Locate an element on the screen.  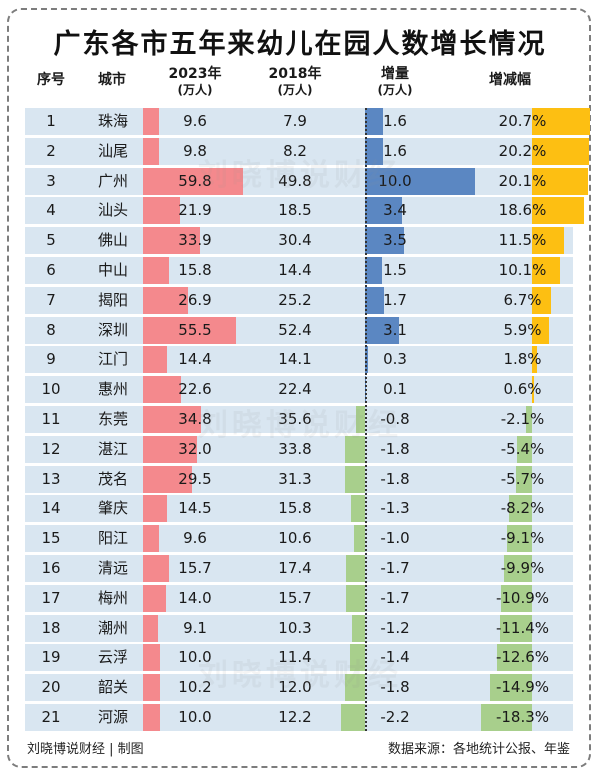
cell-2023: 15.7 is located at coordinates (195, 568).